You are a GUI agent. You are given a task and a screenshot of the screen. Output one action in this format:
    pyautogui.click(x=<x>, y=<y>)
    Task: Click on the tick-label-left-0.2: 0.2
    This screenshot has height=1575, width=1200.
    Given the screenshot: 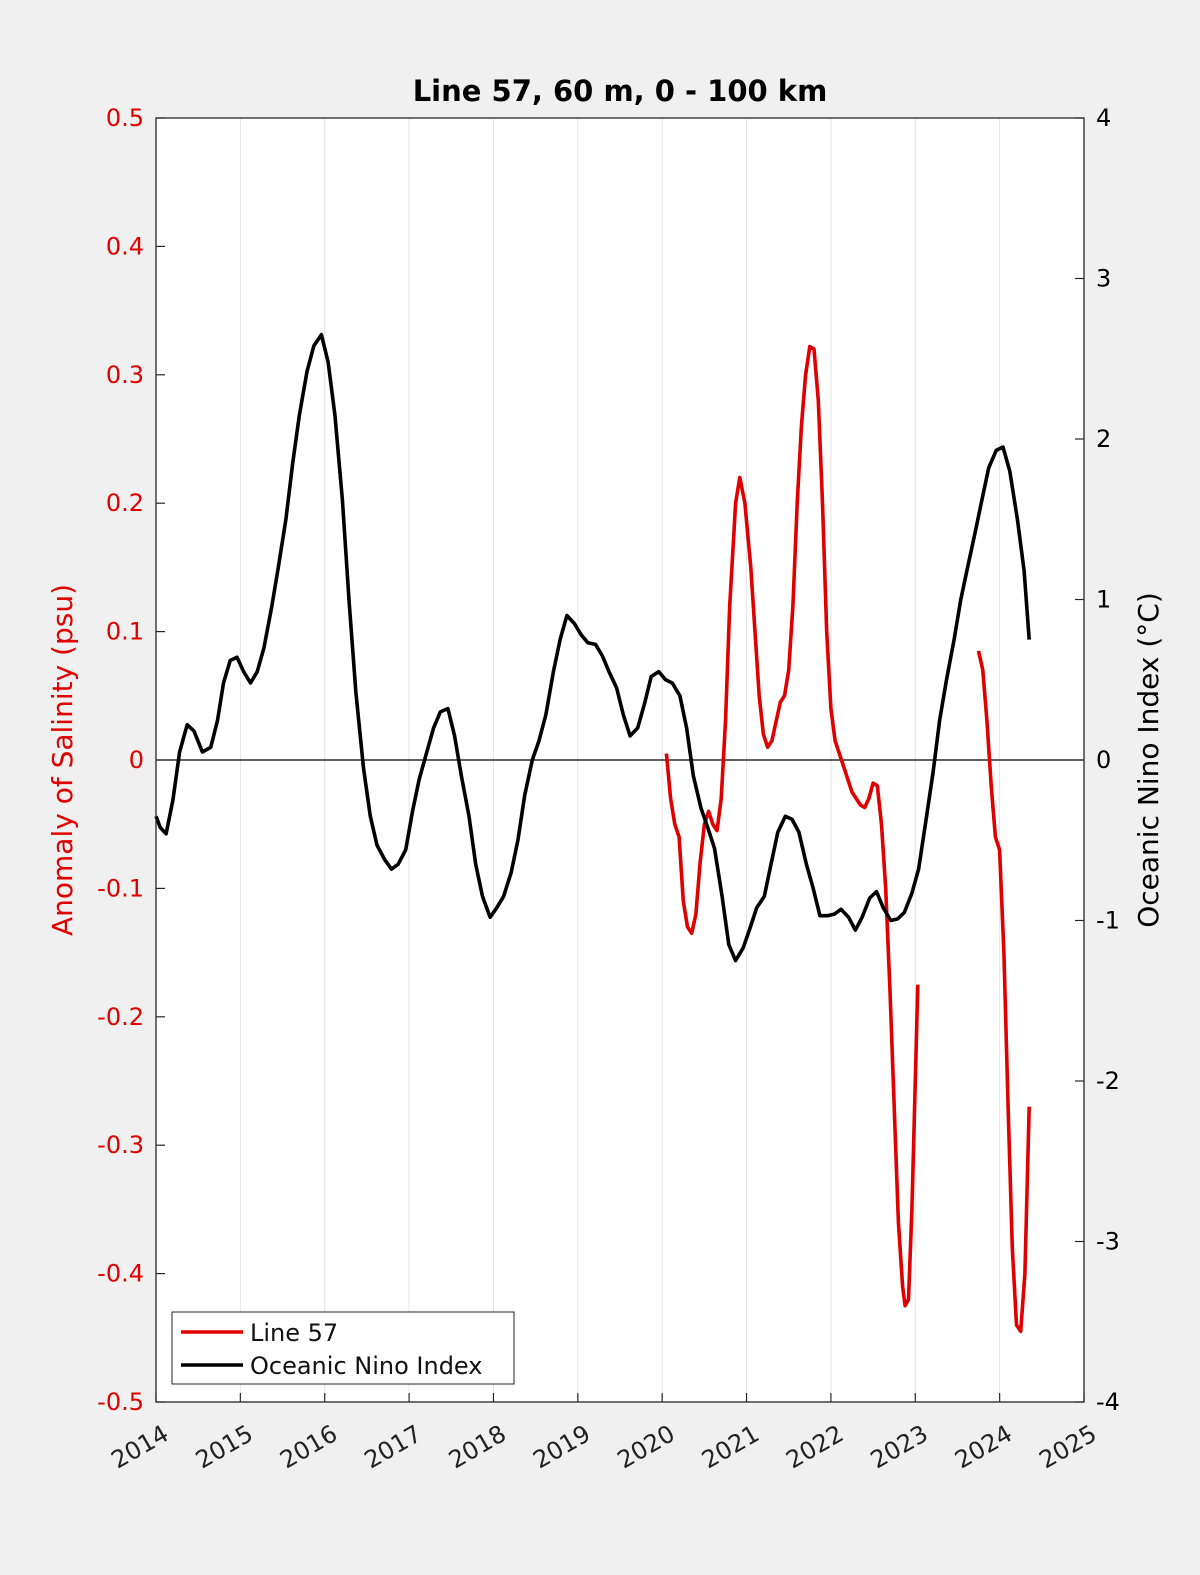 What is the action you would take?
    pyautogui.click(x=125, y=503)
    